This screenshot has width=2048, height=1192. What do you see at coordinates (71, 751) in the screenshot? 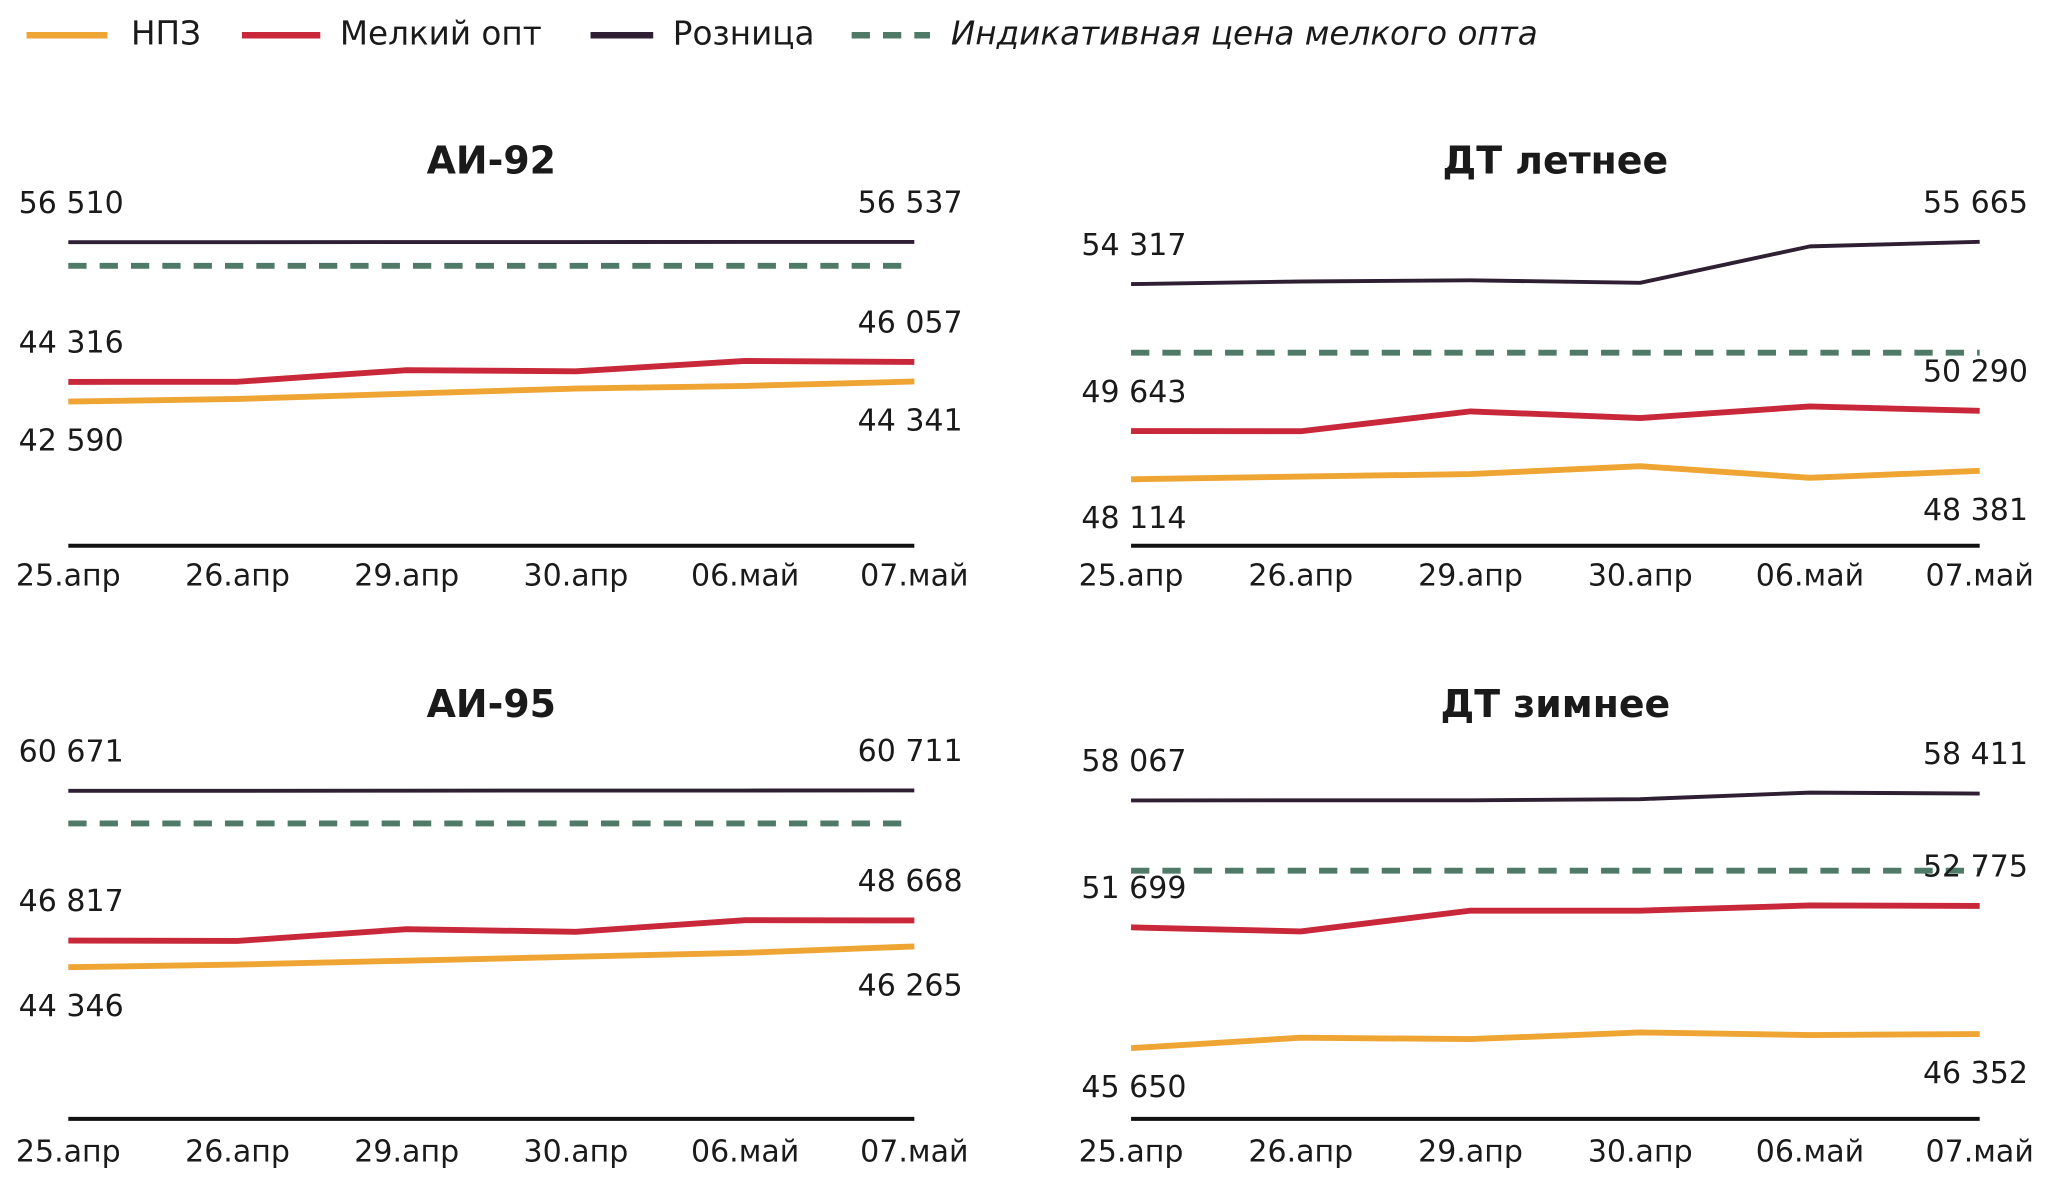
I see `value-label: 60 671` at bounding box center [71, 751].